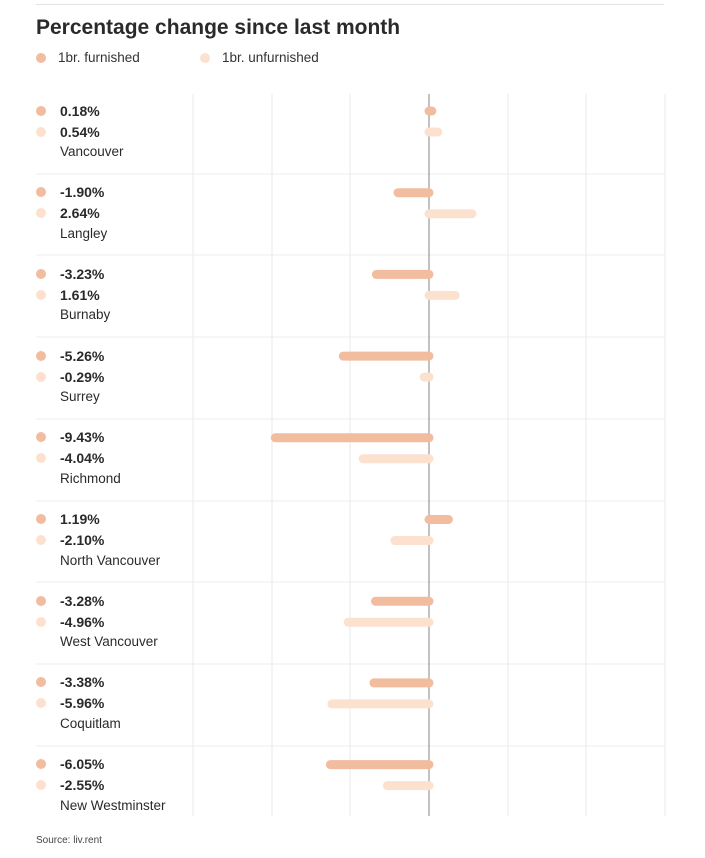 Image resolution: width=705 pixels, height=858 pixels. Describe the element at coordinates (82, 703) in the screenshot. I see `data-label: -5.96%` at that location.